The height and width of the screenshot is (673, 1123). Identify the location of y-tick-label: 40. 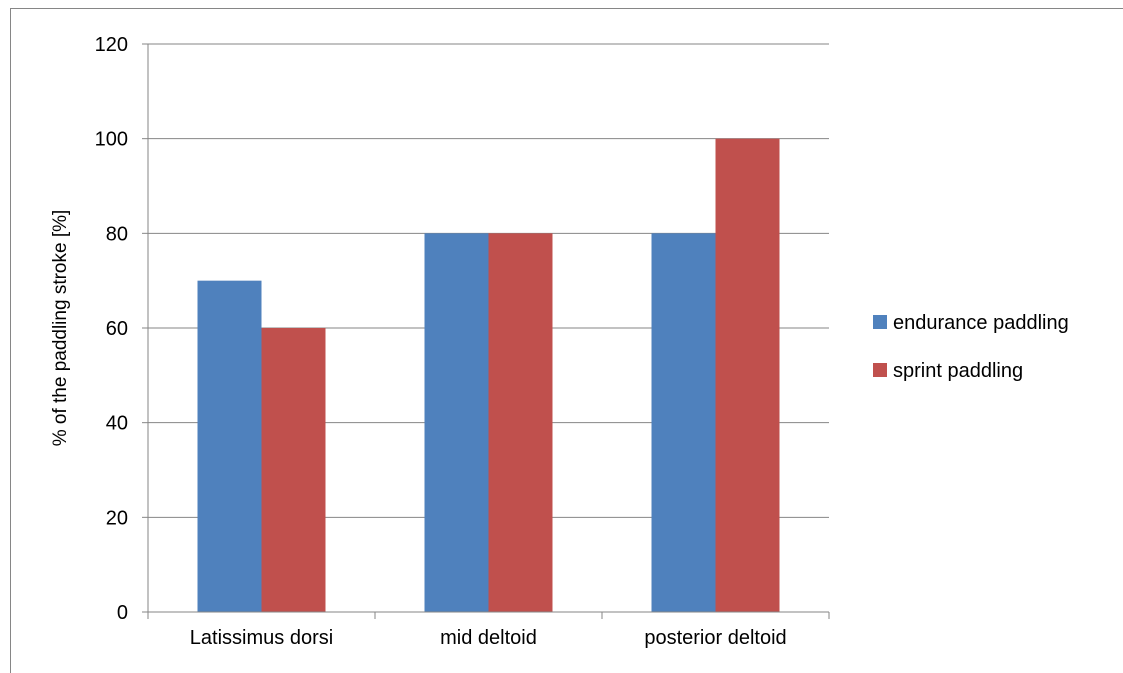
(117, 424).